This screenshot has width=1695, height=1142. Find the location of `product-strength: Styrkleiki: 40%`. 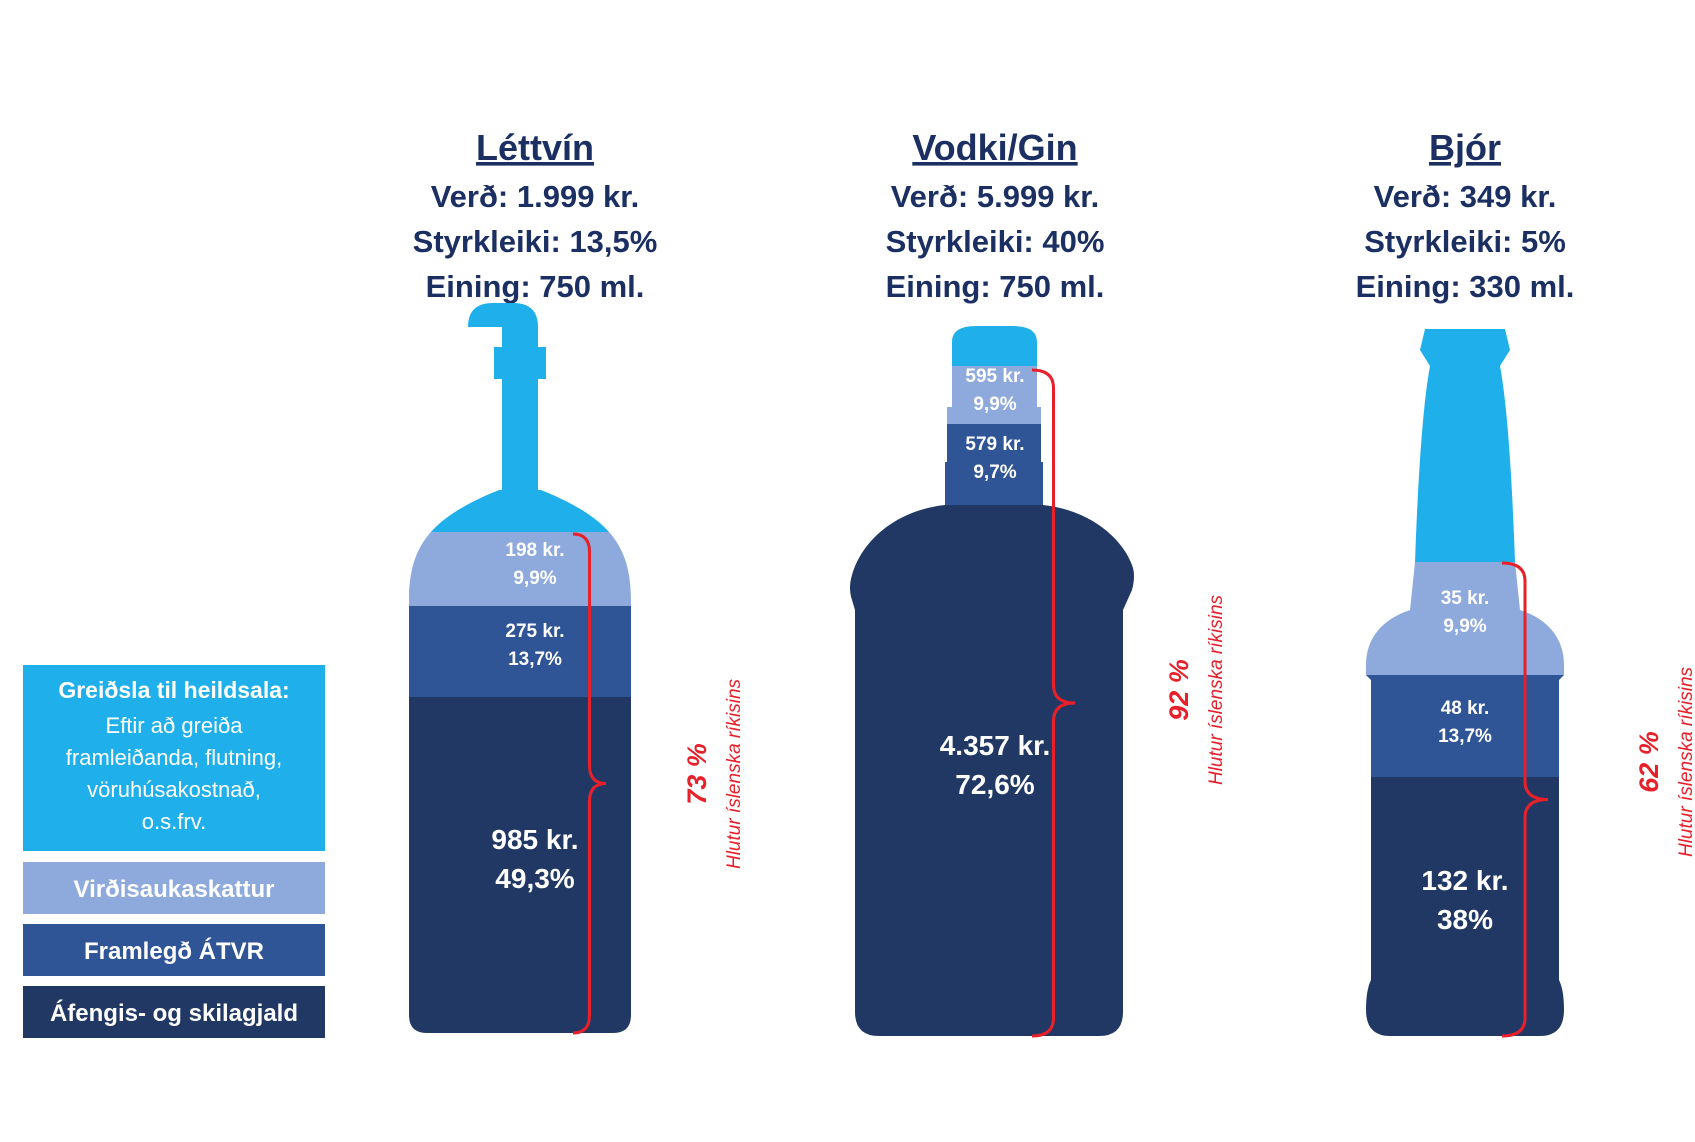

product-strength: Styrkleiki: 40% is located at coordinates (995, 241).